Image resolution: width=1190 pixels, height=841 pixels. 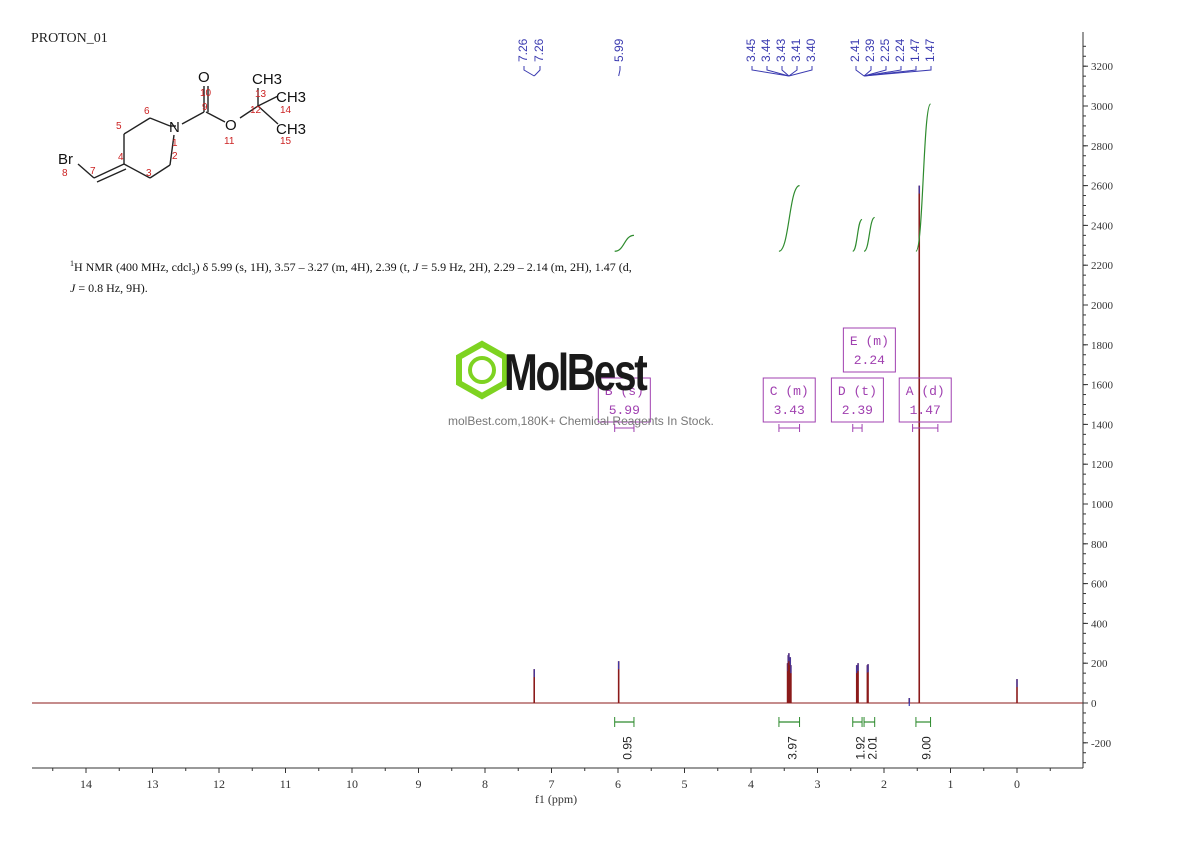 What do you see at coordinates (873, 748) in the screenshot?
I see `integral-value: 2.01` at bounding box center [873, 748].